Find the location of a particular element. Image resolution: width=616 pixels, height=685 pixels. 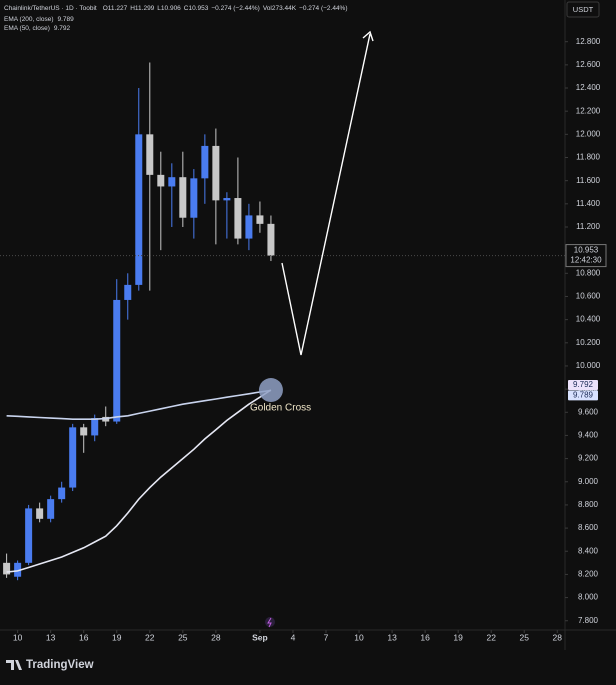

y-tick-label: 8.800 is located at coordinates (588, 504).